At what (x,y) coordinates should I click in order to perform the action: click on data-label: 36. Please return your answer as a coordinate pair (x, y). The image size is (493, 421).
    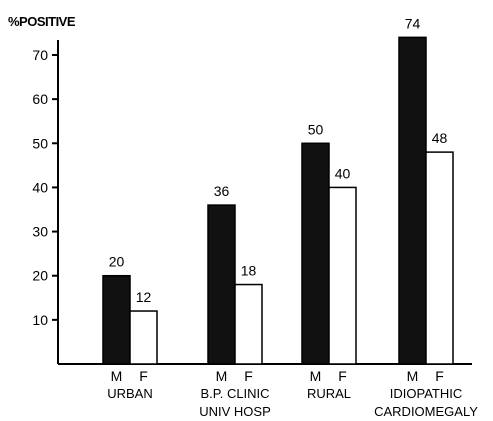
    Looking at the image, I should click on (222, 191).